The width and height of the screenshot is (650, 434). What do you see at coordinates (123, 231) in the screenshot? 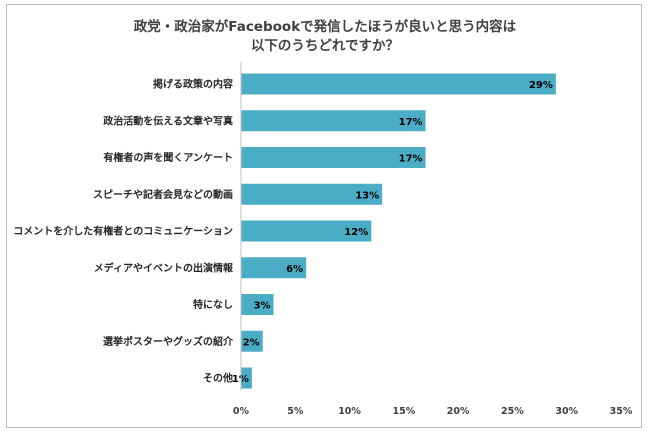
I see `category-label: コメントを介した有権者とのコミュニケーション` at bounding box center [123, 231].